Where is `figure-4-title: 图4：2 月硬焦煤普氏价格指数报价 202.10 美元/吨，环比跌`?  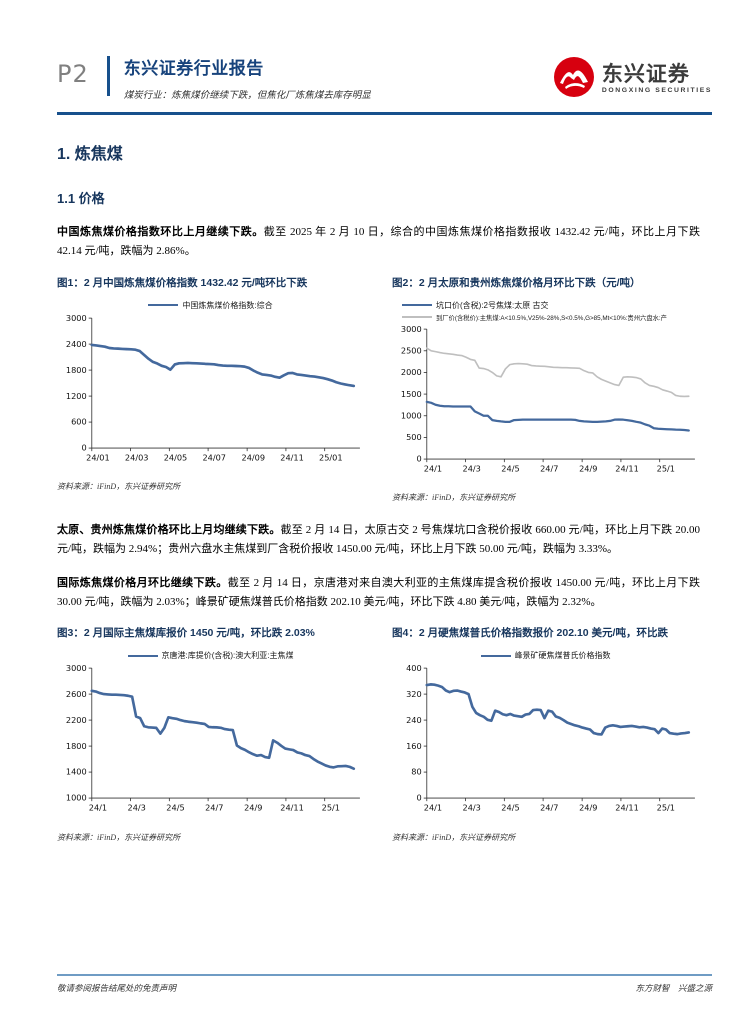
figure-4-title: 图4：2 月硬焦煤普氏价格指数报价 202.10 美元/吨，环比跌 is located at coordinates (530, 633).